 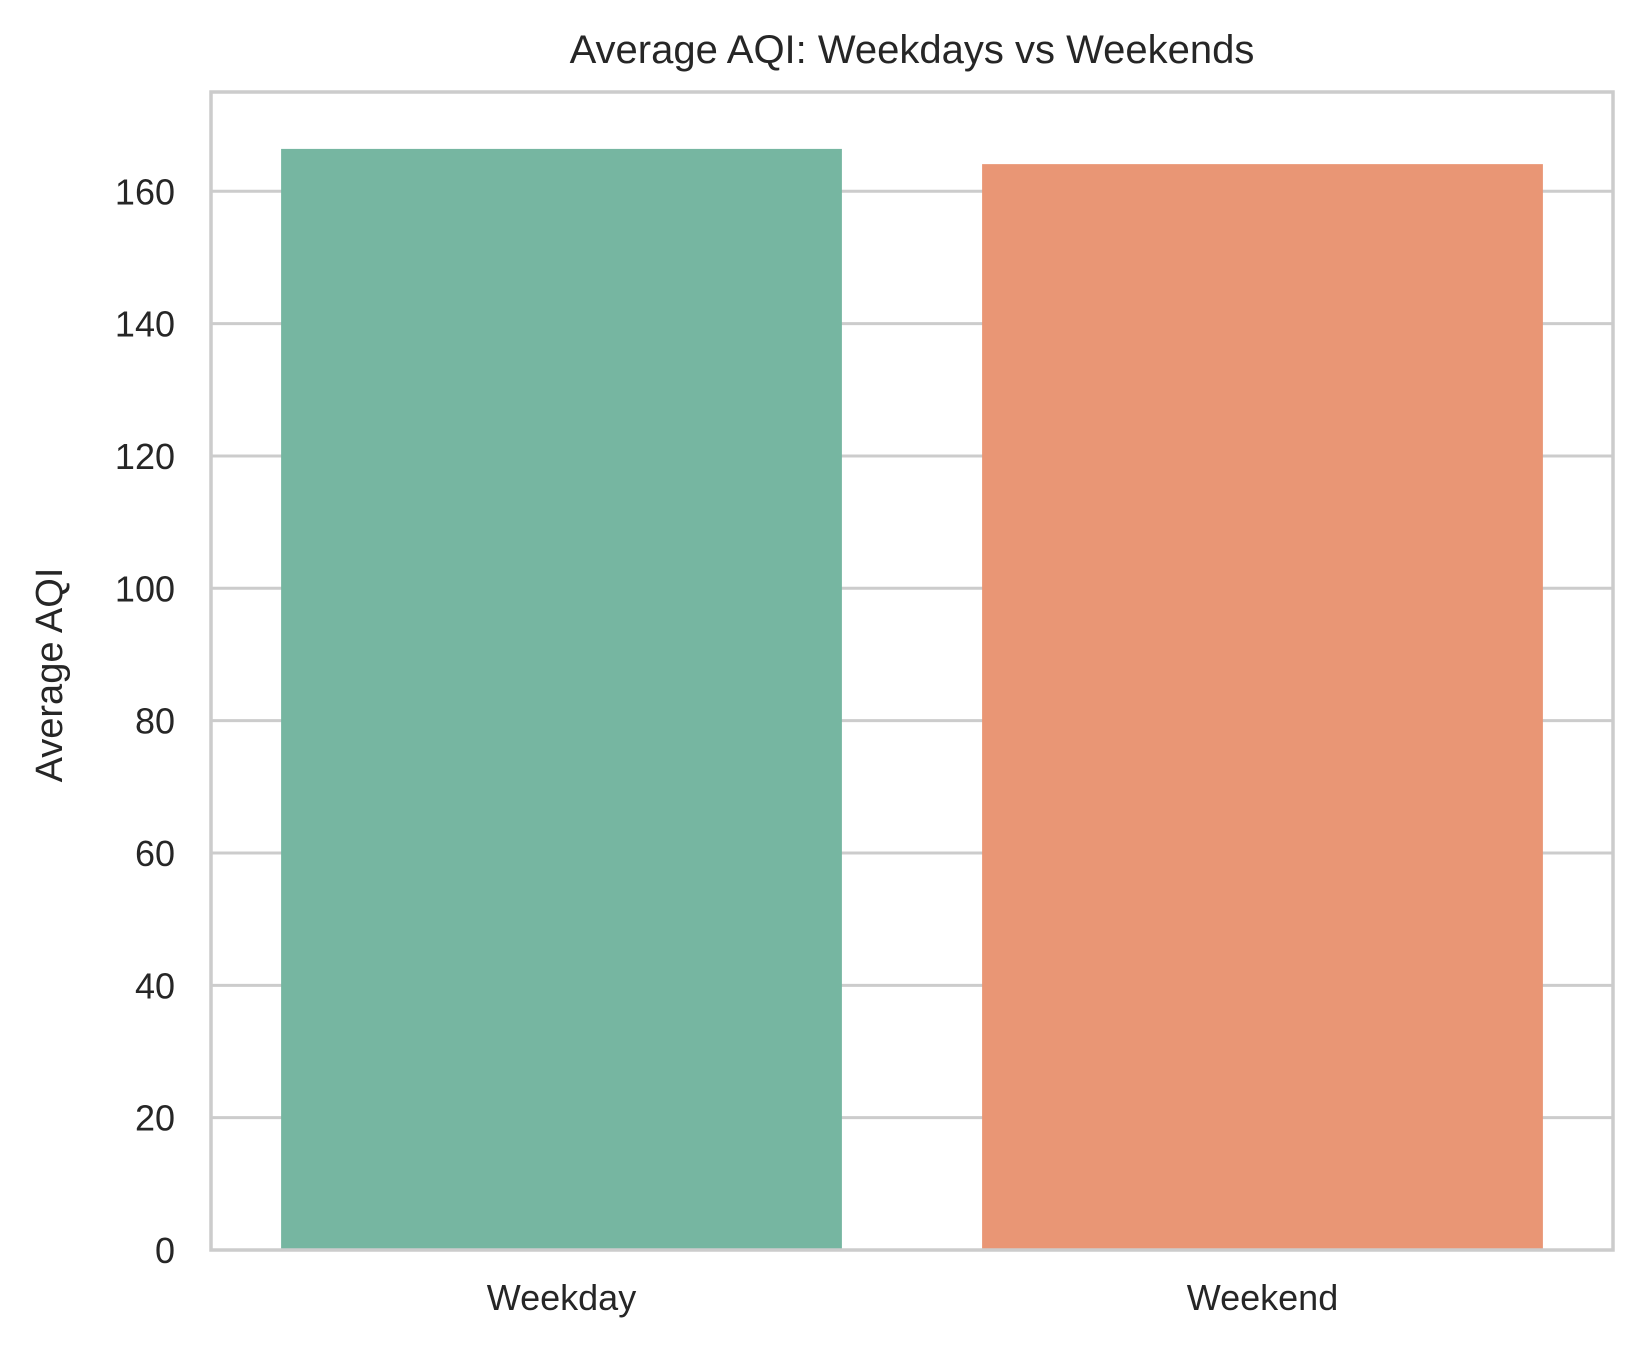 What do you see at coordinates (155, 721) in the screenshot?
I see `y-tick-label: 80` at bounding box center [155, 721].